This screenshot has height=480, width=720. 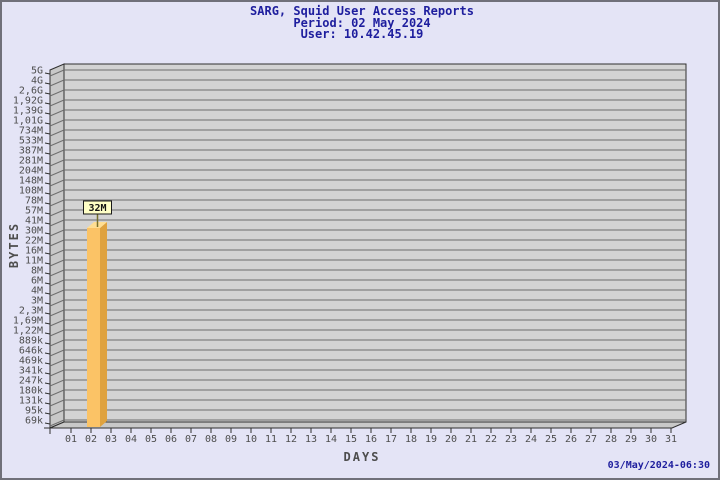 I want to click on x-tick-label: 03, so click(x=111, y=439).